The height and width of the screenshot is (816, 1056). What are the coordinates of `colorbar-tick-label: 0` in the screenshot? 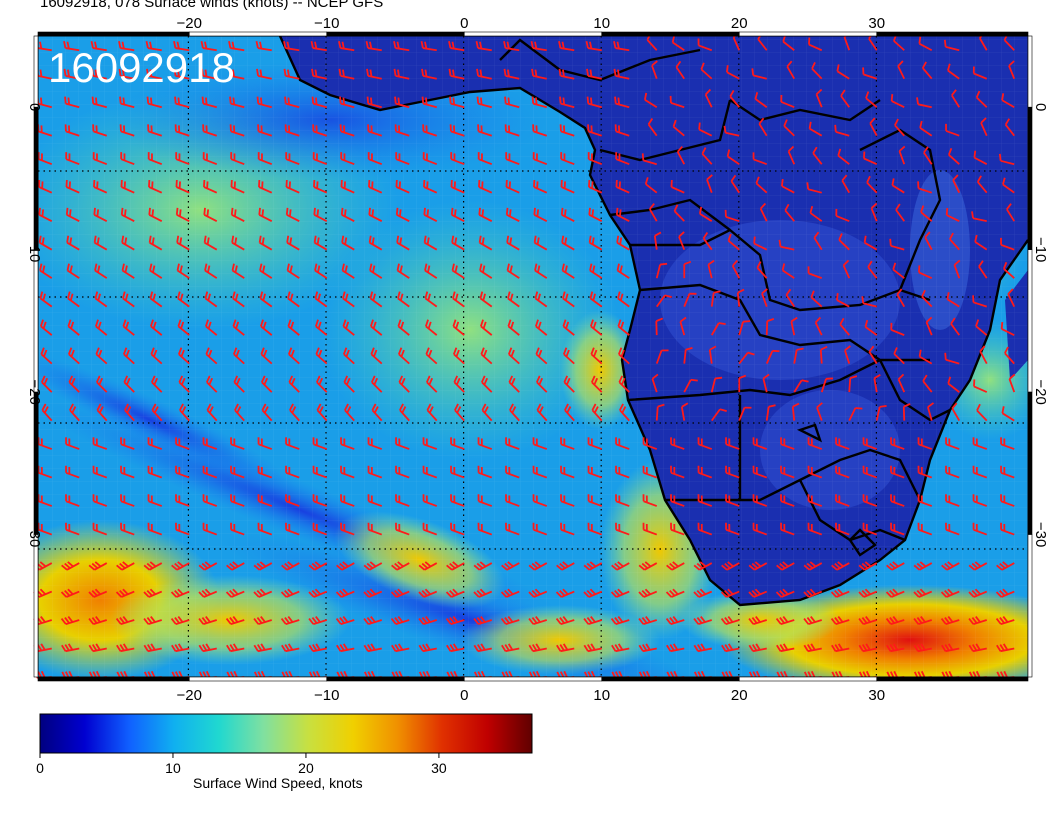 It's located at (40, 768).